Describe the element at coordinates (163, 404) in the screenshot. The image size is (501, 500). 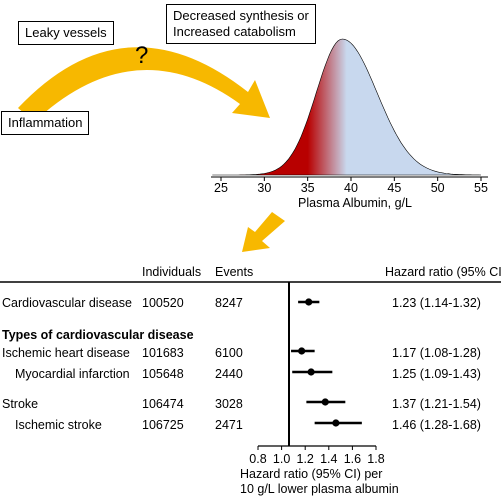
I see `row-individuals: 106474` at that location.